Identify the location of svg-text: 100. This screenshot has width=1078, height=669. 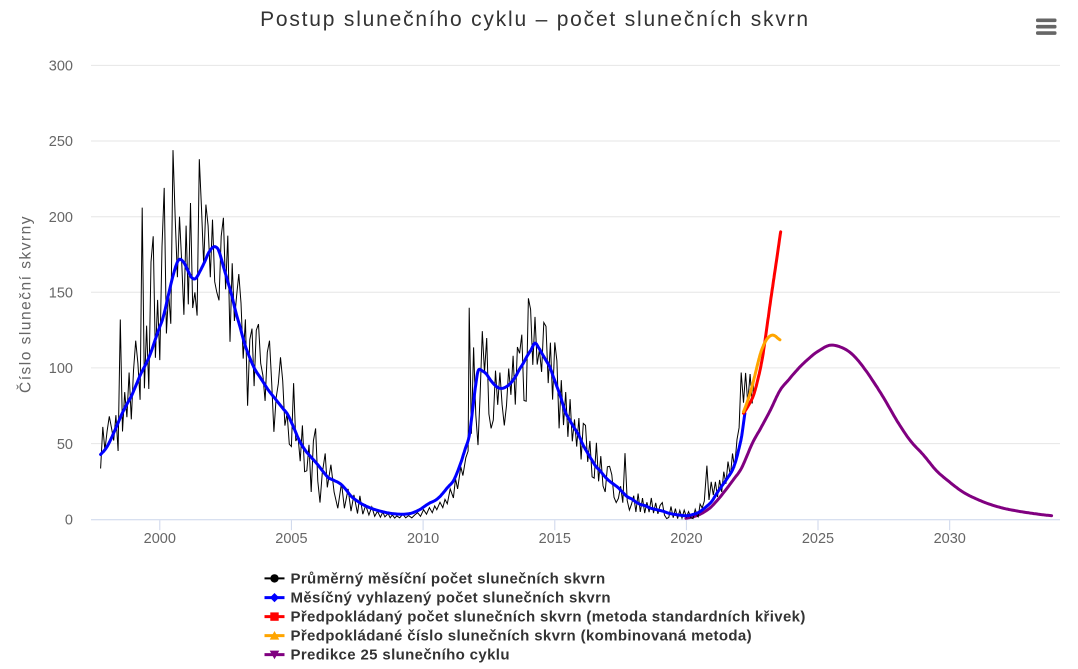
(61, 369).